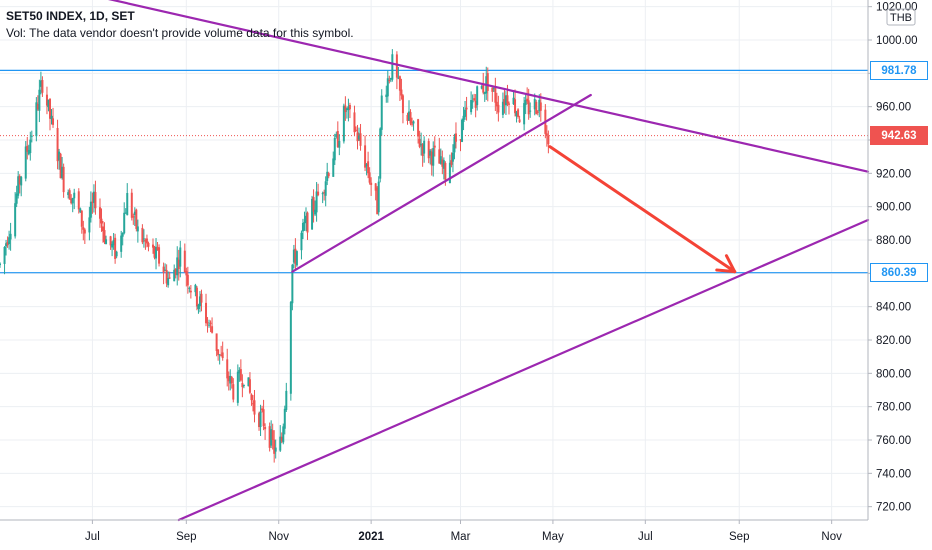 This screenshot has height=550, width=932. Describe the element at coordinates (893, 508) in the screenshot. I see `y-tick-label: 720.00` at that location.